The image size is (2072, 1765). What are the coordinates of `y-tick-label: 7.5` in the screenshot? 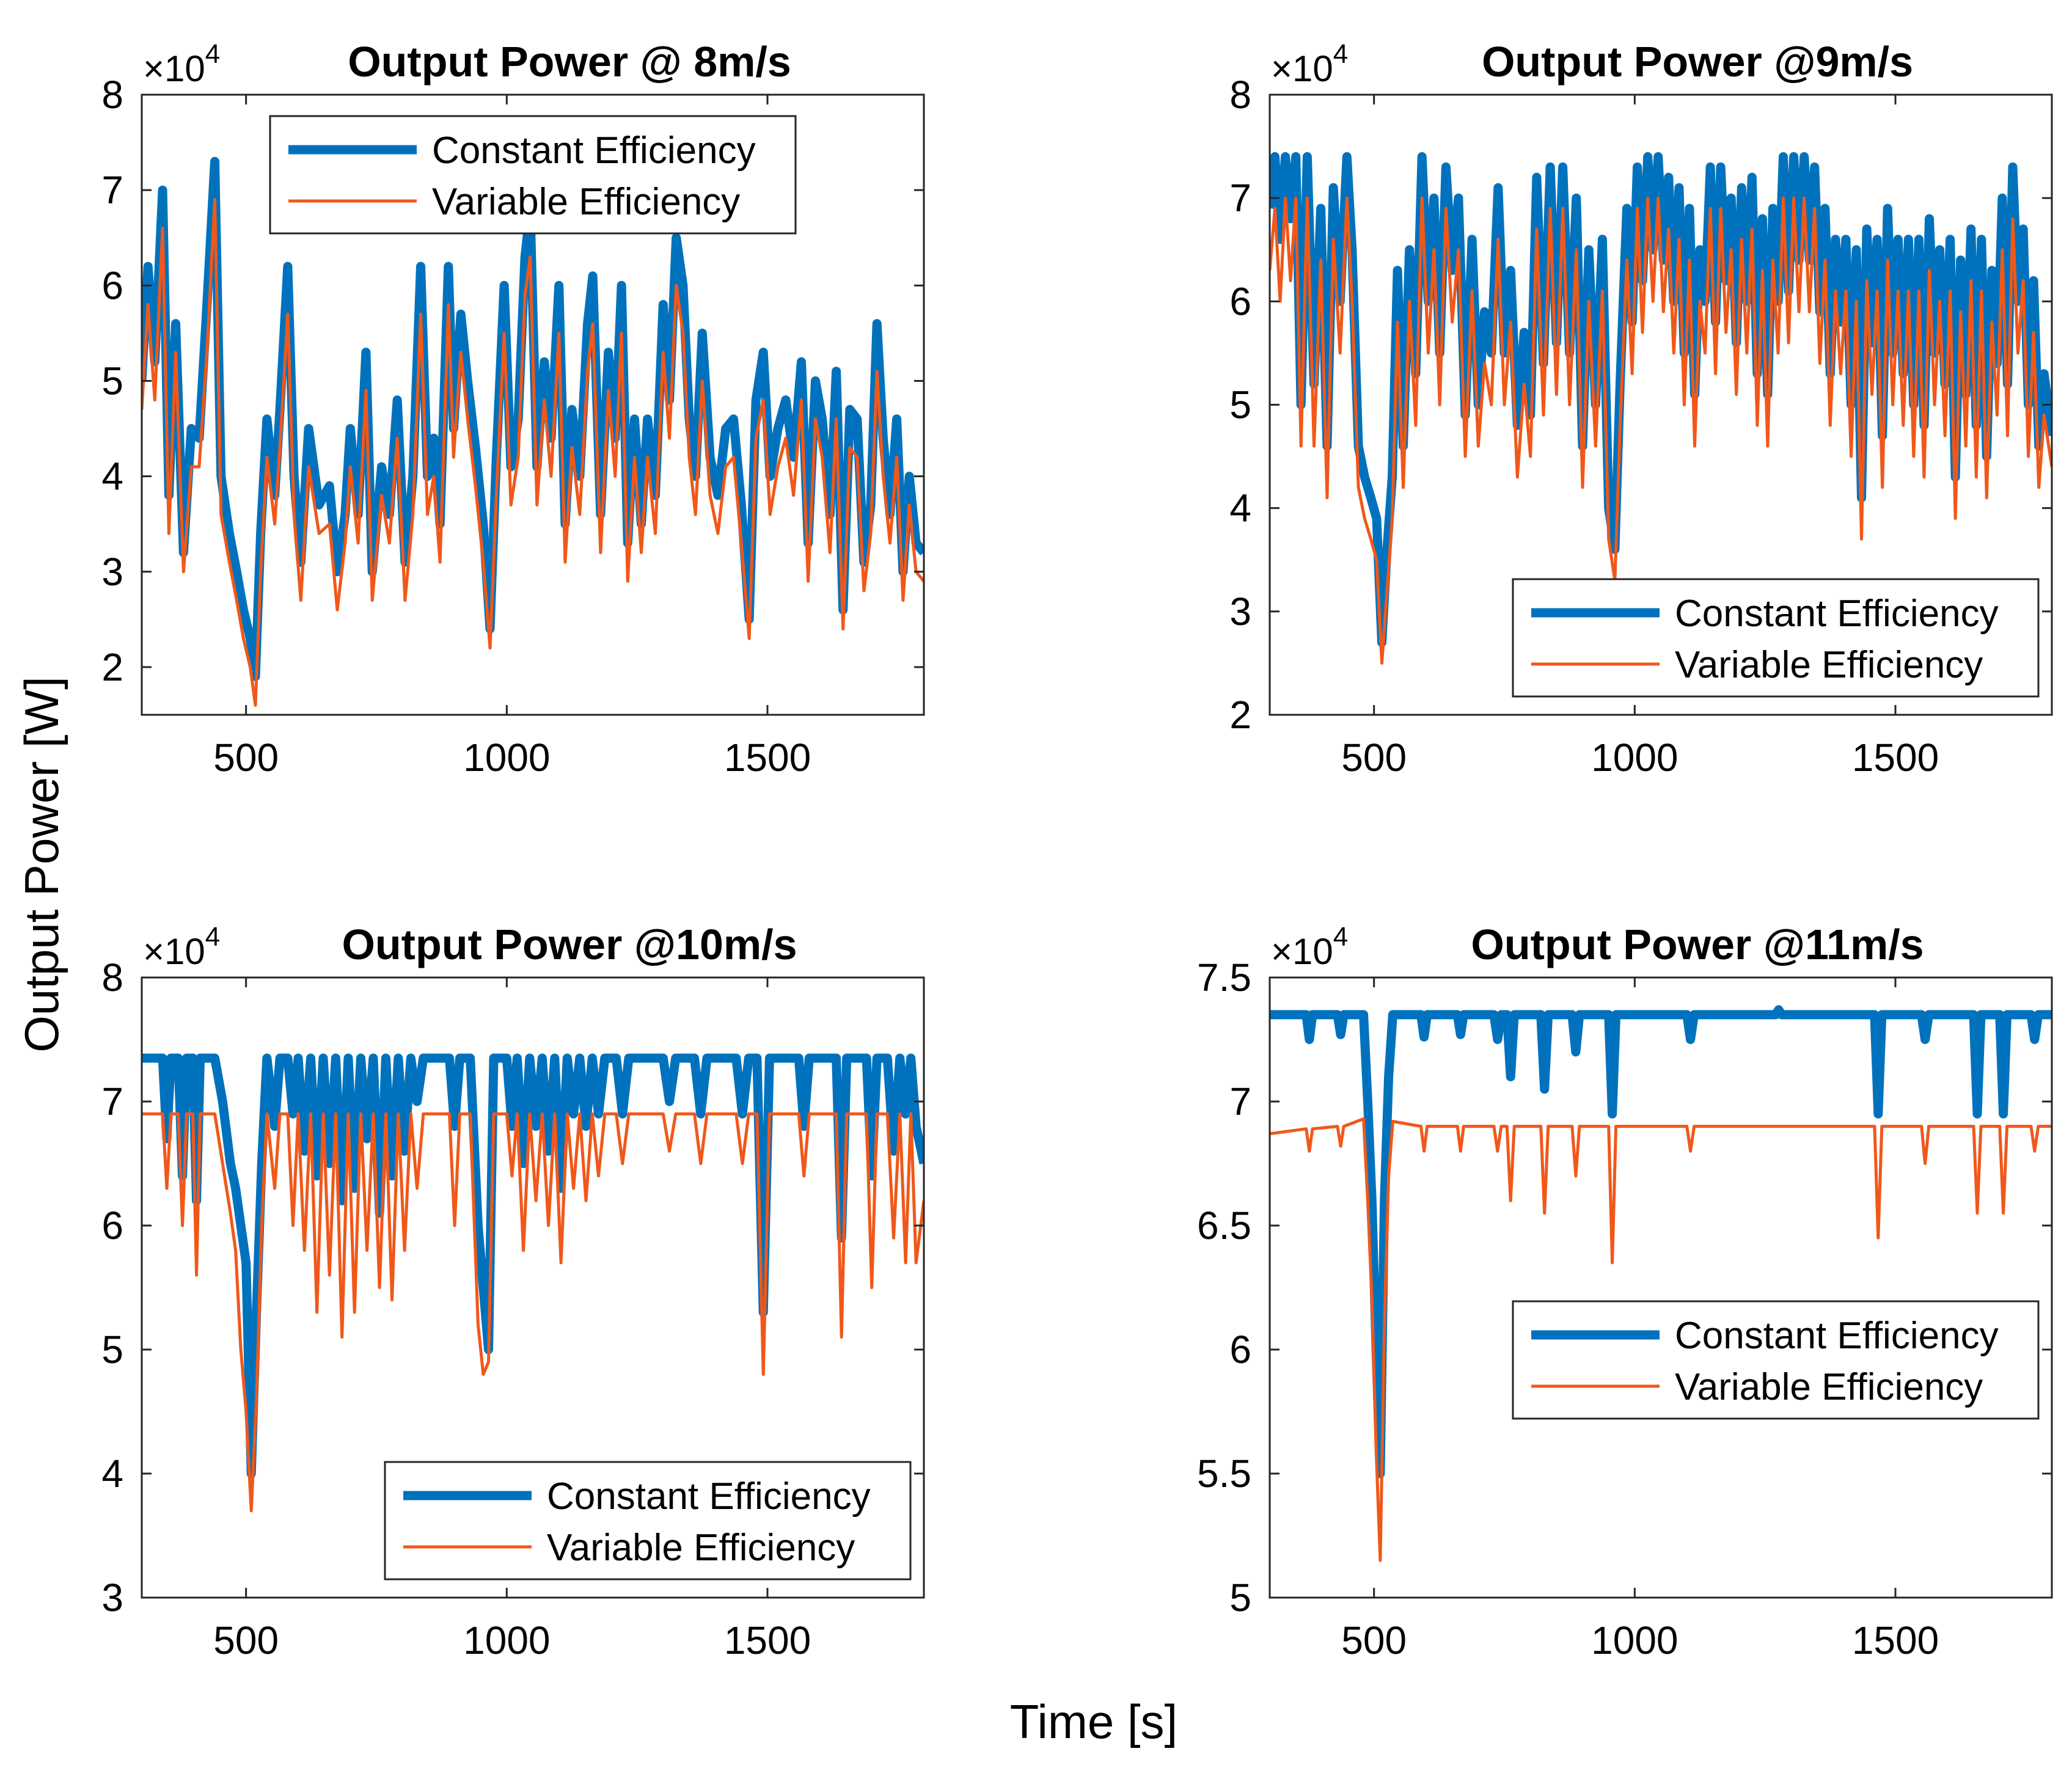 It's located at (1224, 977).